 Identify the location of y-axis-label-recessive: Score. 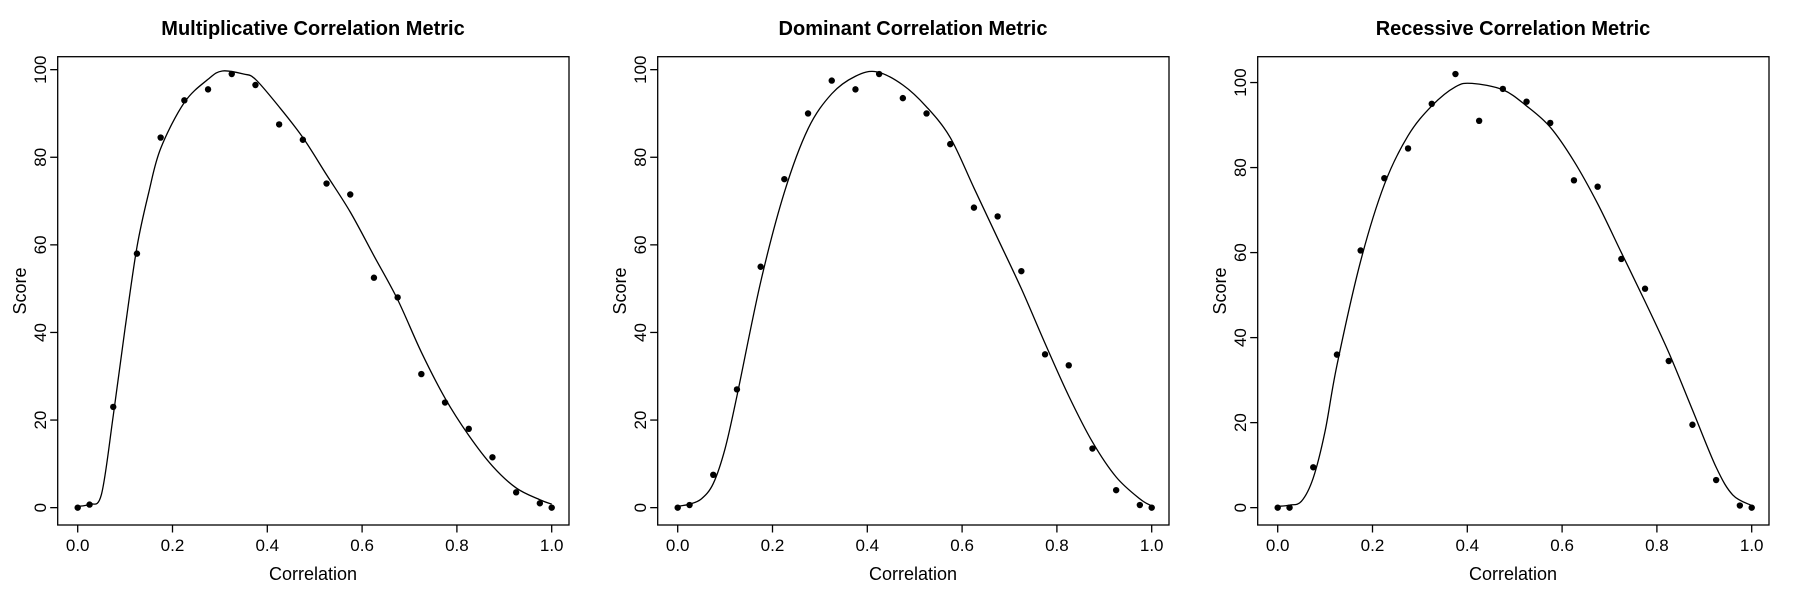
(1220, 290).